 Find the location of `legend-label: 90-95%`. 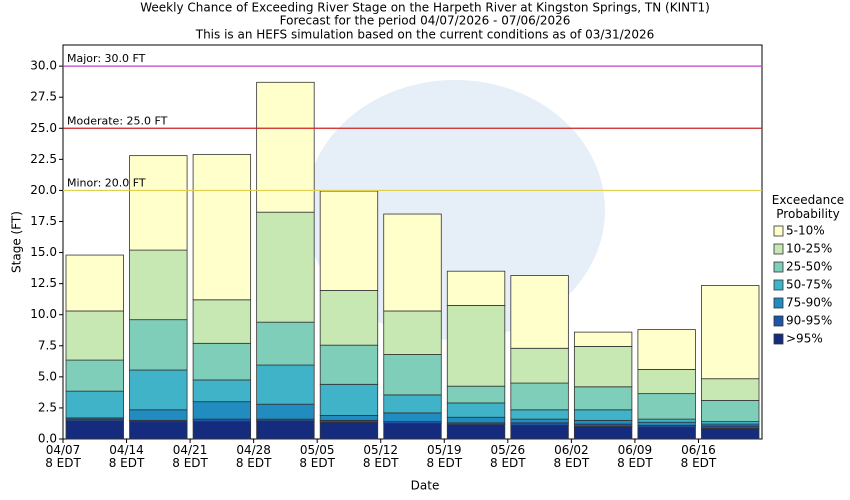

legend-label: 90-95% is located at coordinates (809, 321).